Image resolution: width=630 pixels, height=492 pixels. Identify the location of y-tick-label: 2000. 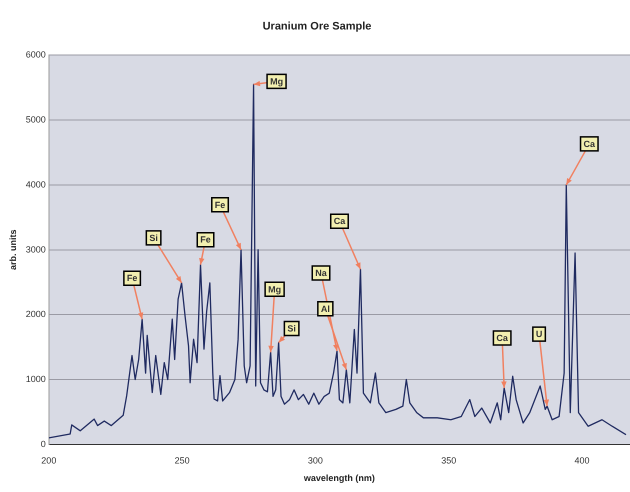
(36, 314).